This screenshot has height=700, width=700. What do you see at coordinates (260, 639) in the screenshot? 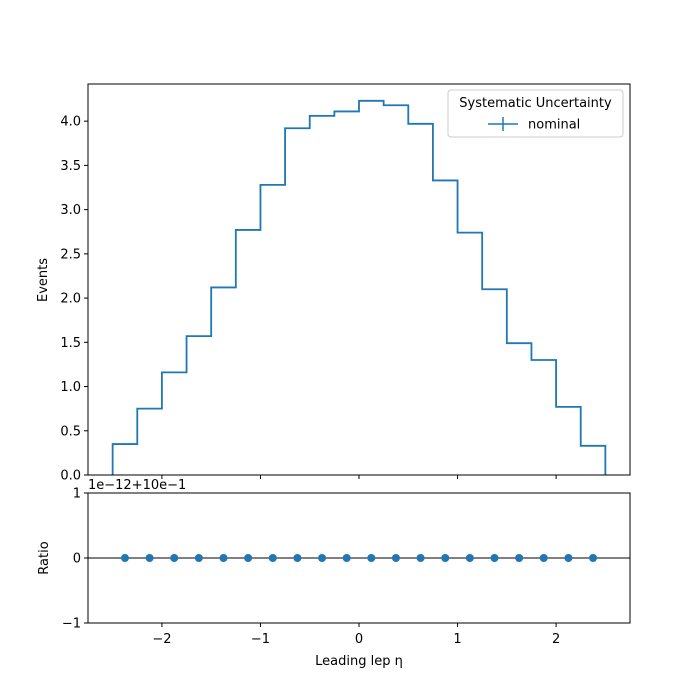
I see `ratio-x-tick-label: −1` at bounding box center [260, 639].